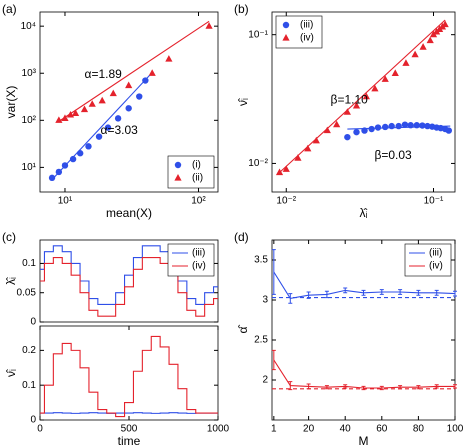  Describe the element at coordinates (27, 292) in the screenshot. I see `y-tick-label: 0.05` at that location.